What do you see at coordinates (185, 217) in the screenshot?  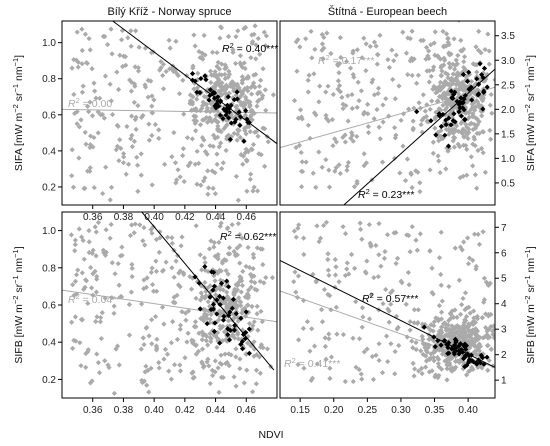 I see `x-tick-label: 0.42` at bounding box center [185, 217].